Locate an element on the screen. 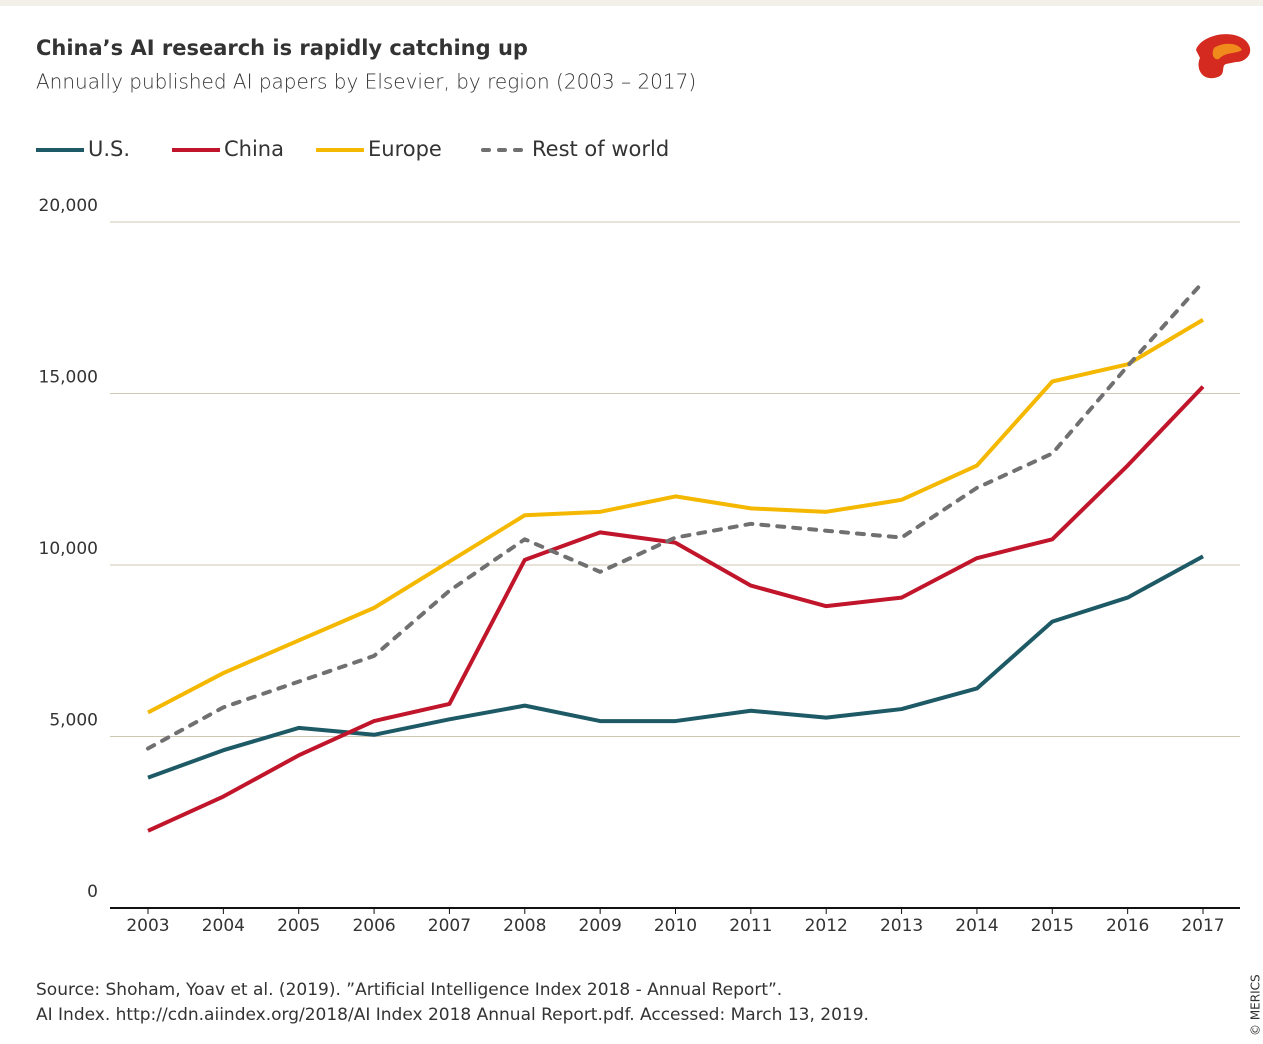 This screenshot has width=1263, height=1044. x-tick-label: 2007 is located at coordinates (449, 926).